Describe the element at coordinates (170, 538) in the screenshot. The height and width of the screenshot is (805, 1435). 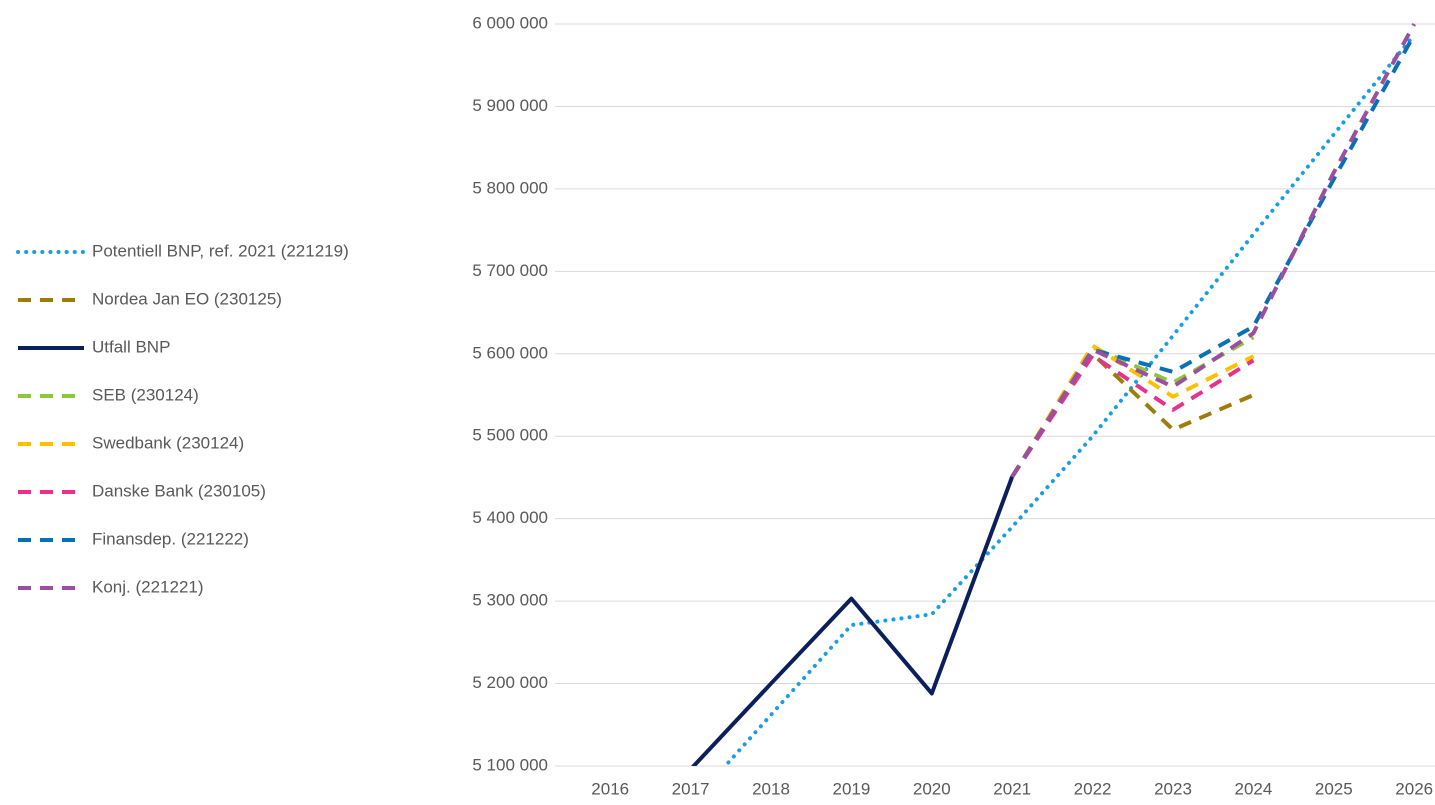
I see `legend-label: Finansdep. (221222)` at that location.